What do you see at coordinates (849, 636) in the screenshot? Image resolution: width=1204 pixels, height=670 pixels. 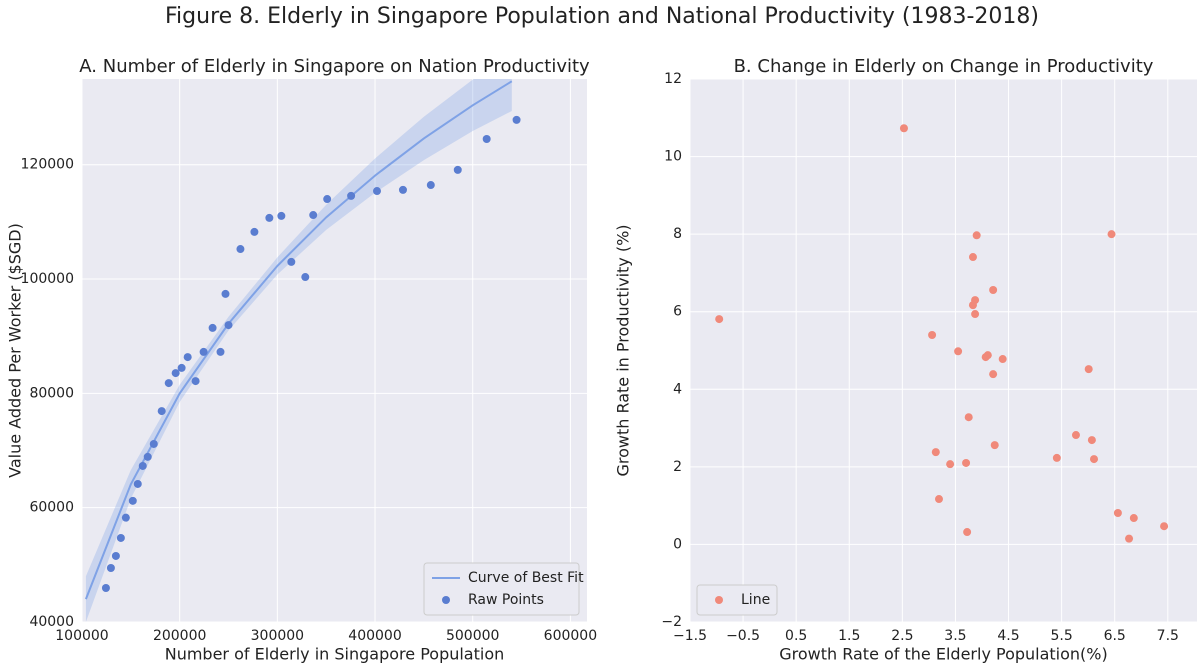 I see `x-tick-label: 1.5` at bounding box center [849, 636].